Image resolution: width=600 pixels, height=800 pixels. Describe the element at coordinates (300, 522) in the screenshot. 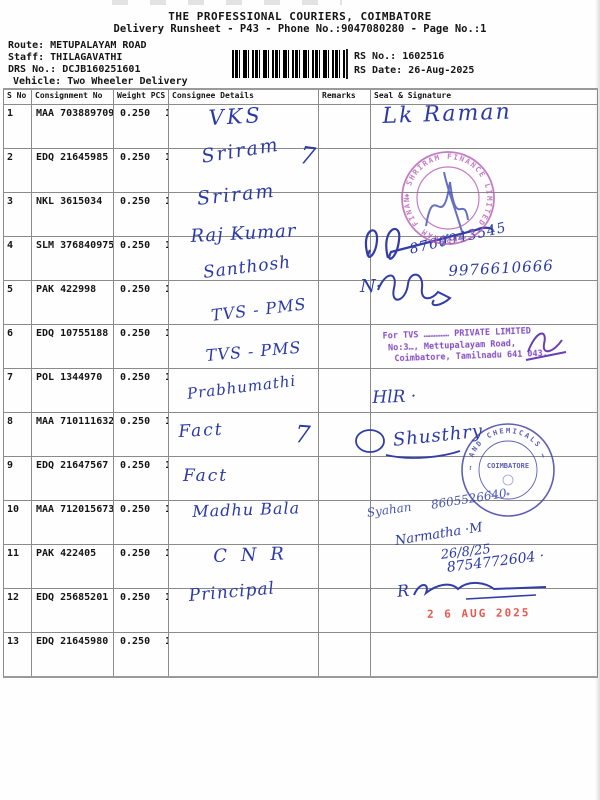

I see `table-row: 10 MAA 712015673 0.250 1` at that location.